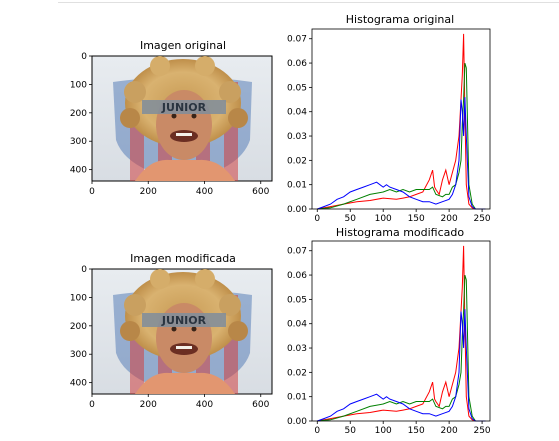 The image size is (559, 441). What do you see at coordinates (400, 19) in the screenshot?
I see `histogram-title-original: Histograma original` at bounding box center [400, 19].